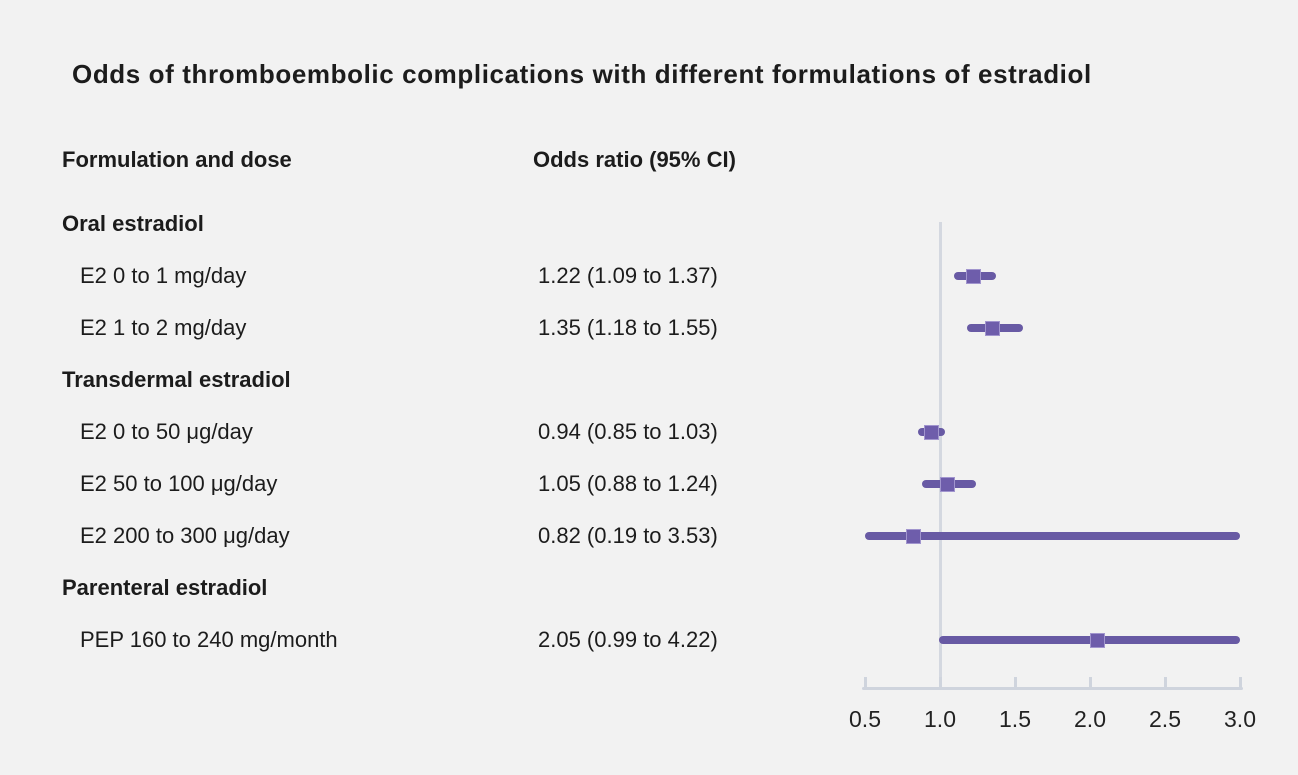 Image resolution: width=1298 pixels, height=775 pixels. I want to click on axis-tick-label: 1.0, so click(940, 719).